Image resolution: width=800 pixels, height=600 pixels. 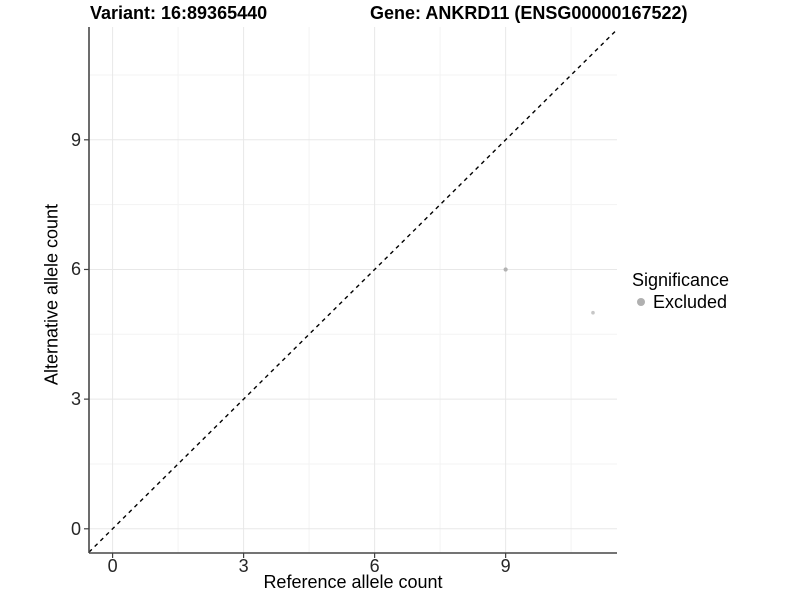 What do you see at coordinates (75, 528) in the screenshot?
I see `y-tick-label: 0` at bounding box center [75, 528].